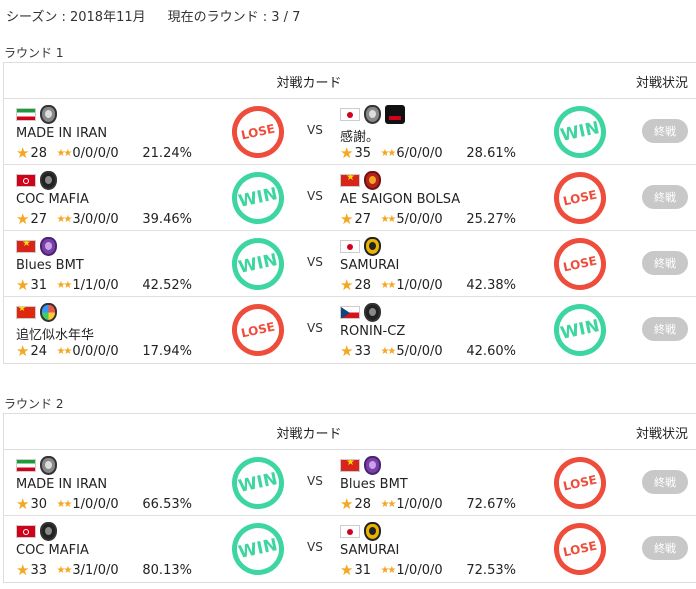 Image resolution: width=696 pixels, height=589 pixels. Describe the element at coordinates (104, 331) in the screenshot. I see `team-left: 追忆似水年华 ★ 24 ★★ 0/0/0/0 17.94%` at that location.